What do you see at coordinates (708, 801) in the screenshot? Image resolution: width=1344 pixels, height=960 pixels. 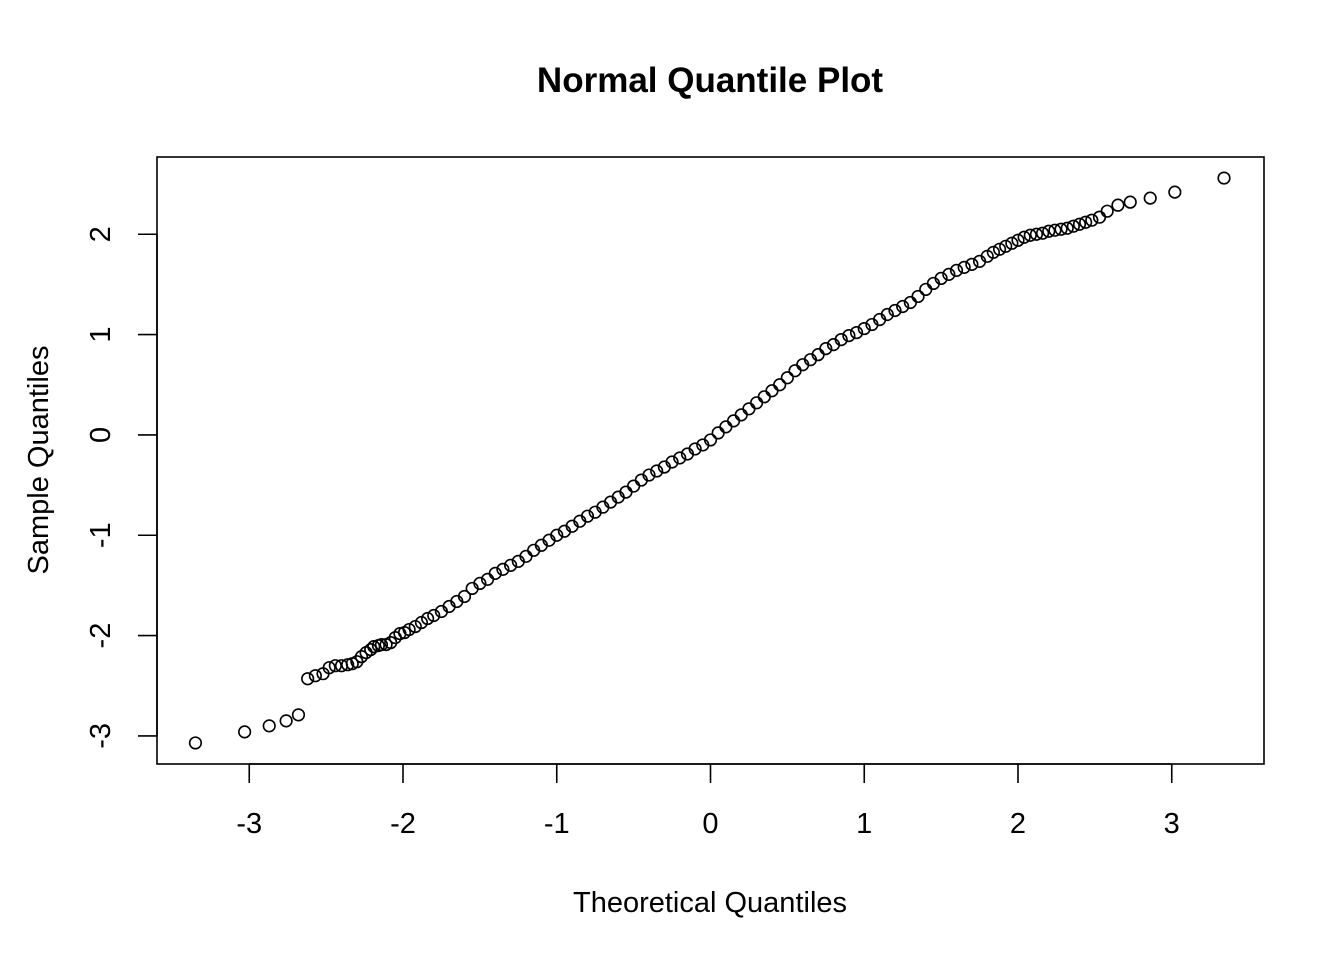 I see `x-axis: -3 -2 -1 0 1 2 3` at bounding box center [708, 801].